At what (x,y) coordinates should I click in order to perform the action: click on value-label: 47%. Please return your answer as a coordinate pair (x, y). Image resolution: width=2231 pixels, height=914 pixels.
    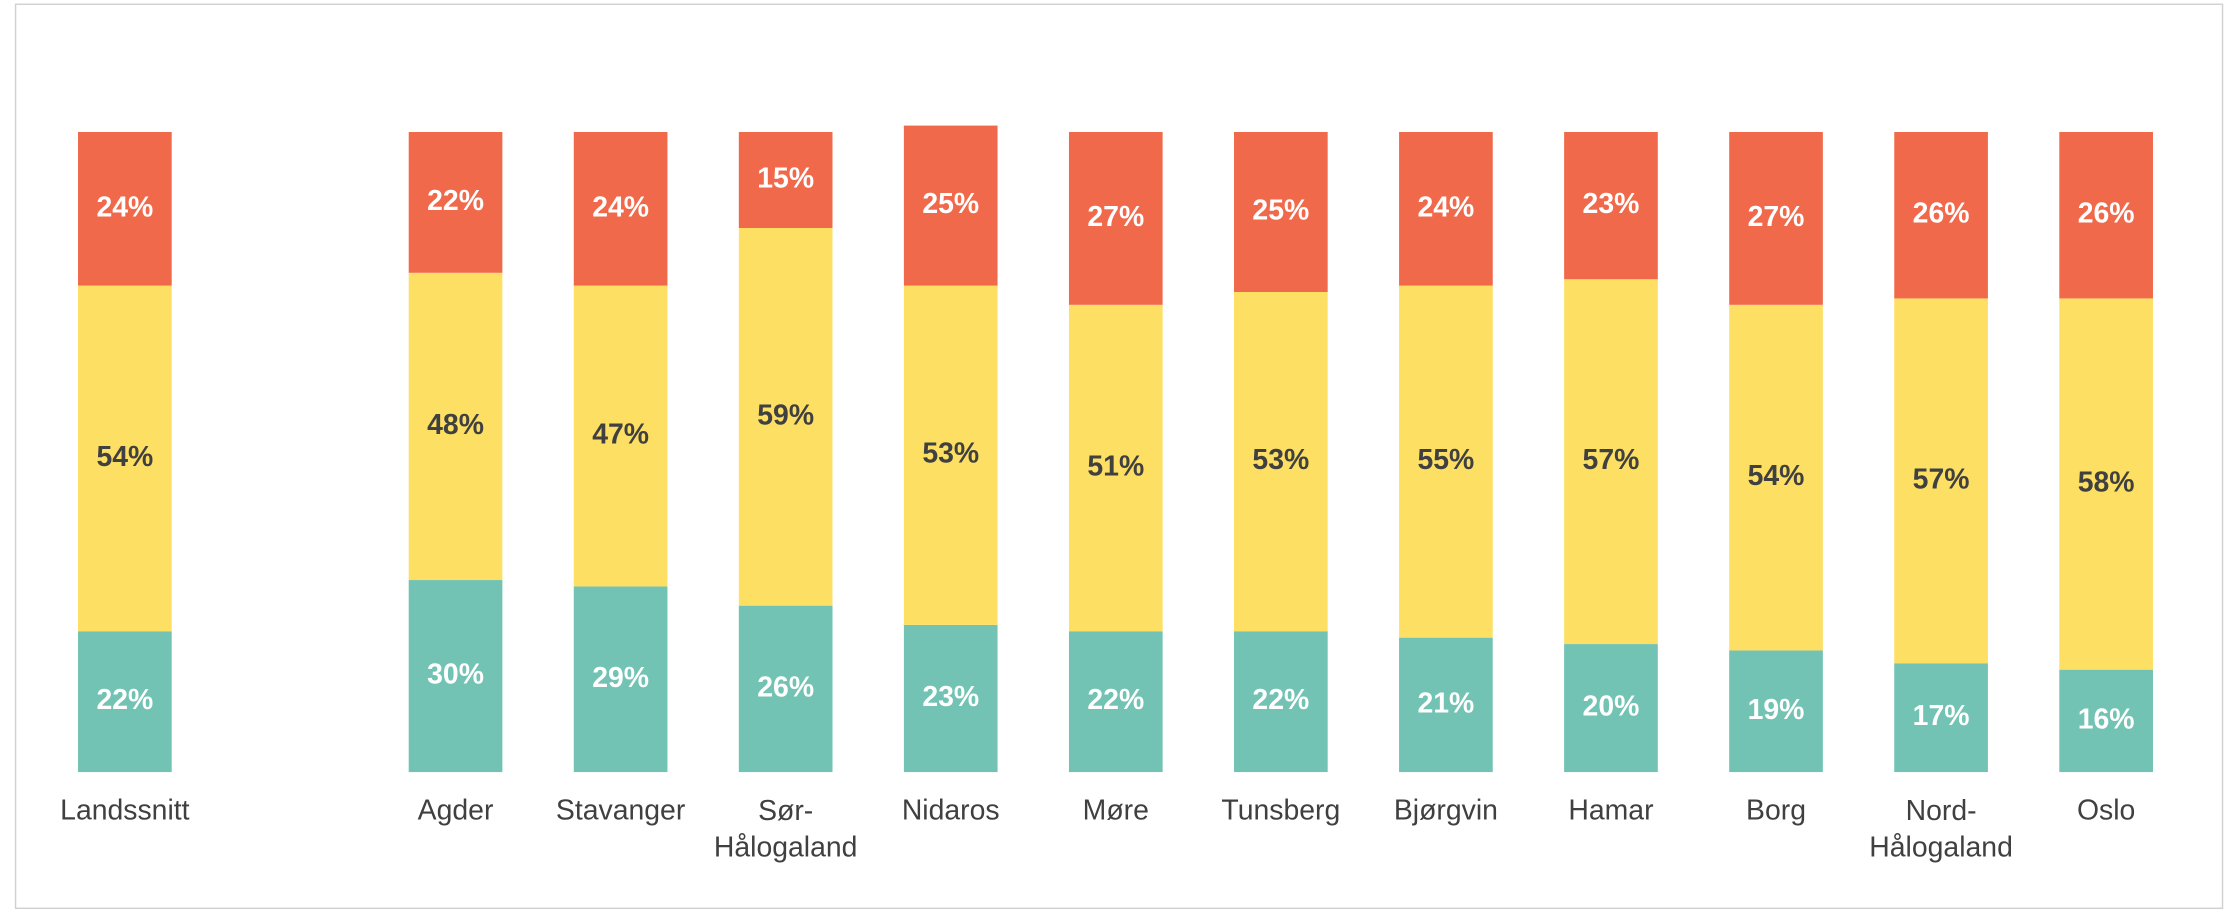
    Looking at the image, I should click on (620, 435).